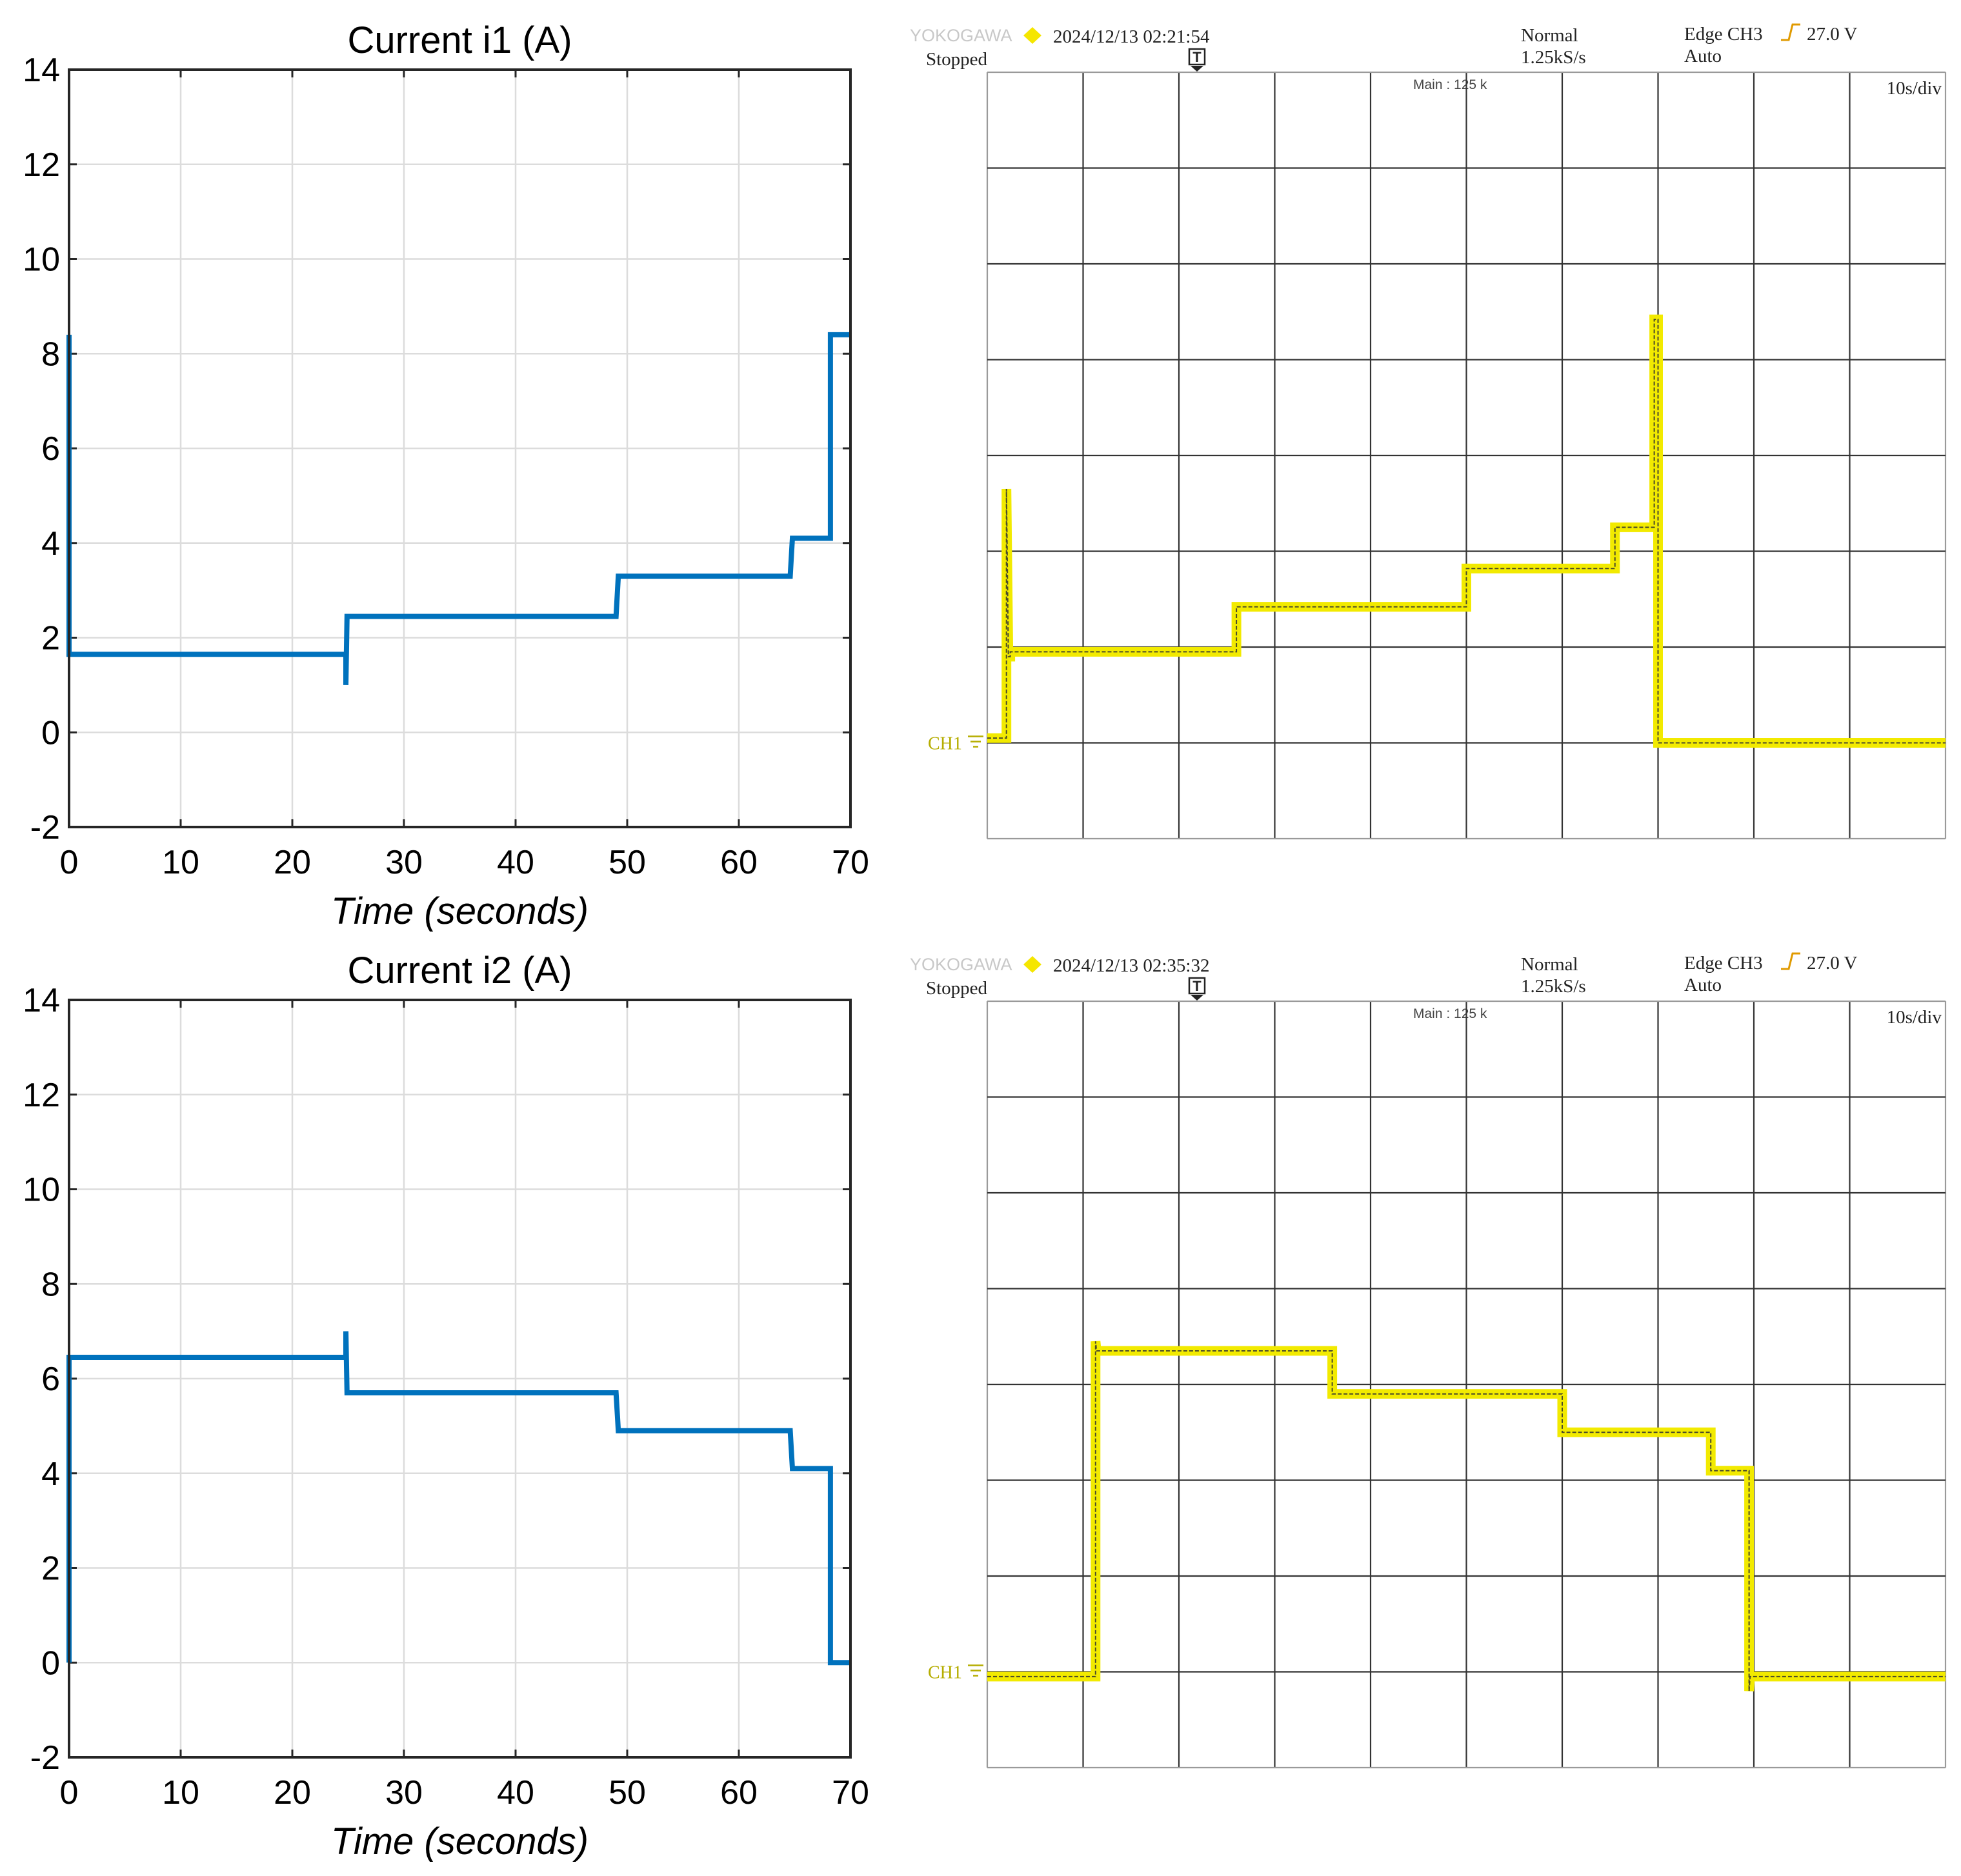 The height and width of the screenshot is (1876, 1961). Describe the element at coordinates (458, 509) in the screenshot. I see `series-line-i1` at that location.